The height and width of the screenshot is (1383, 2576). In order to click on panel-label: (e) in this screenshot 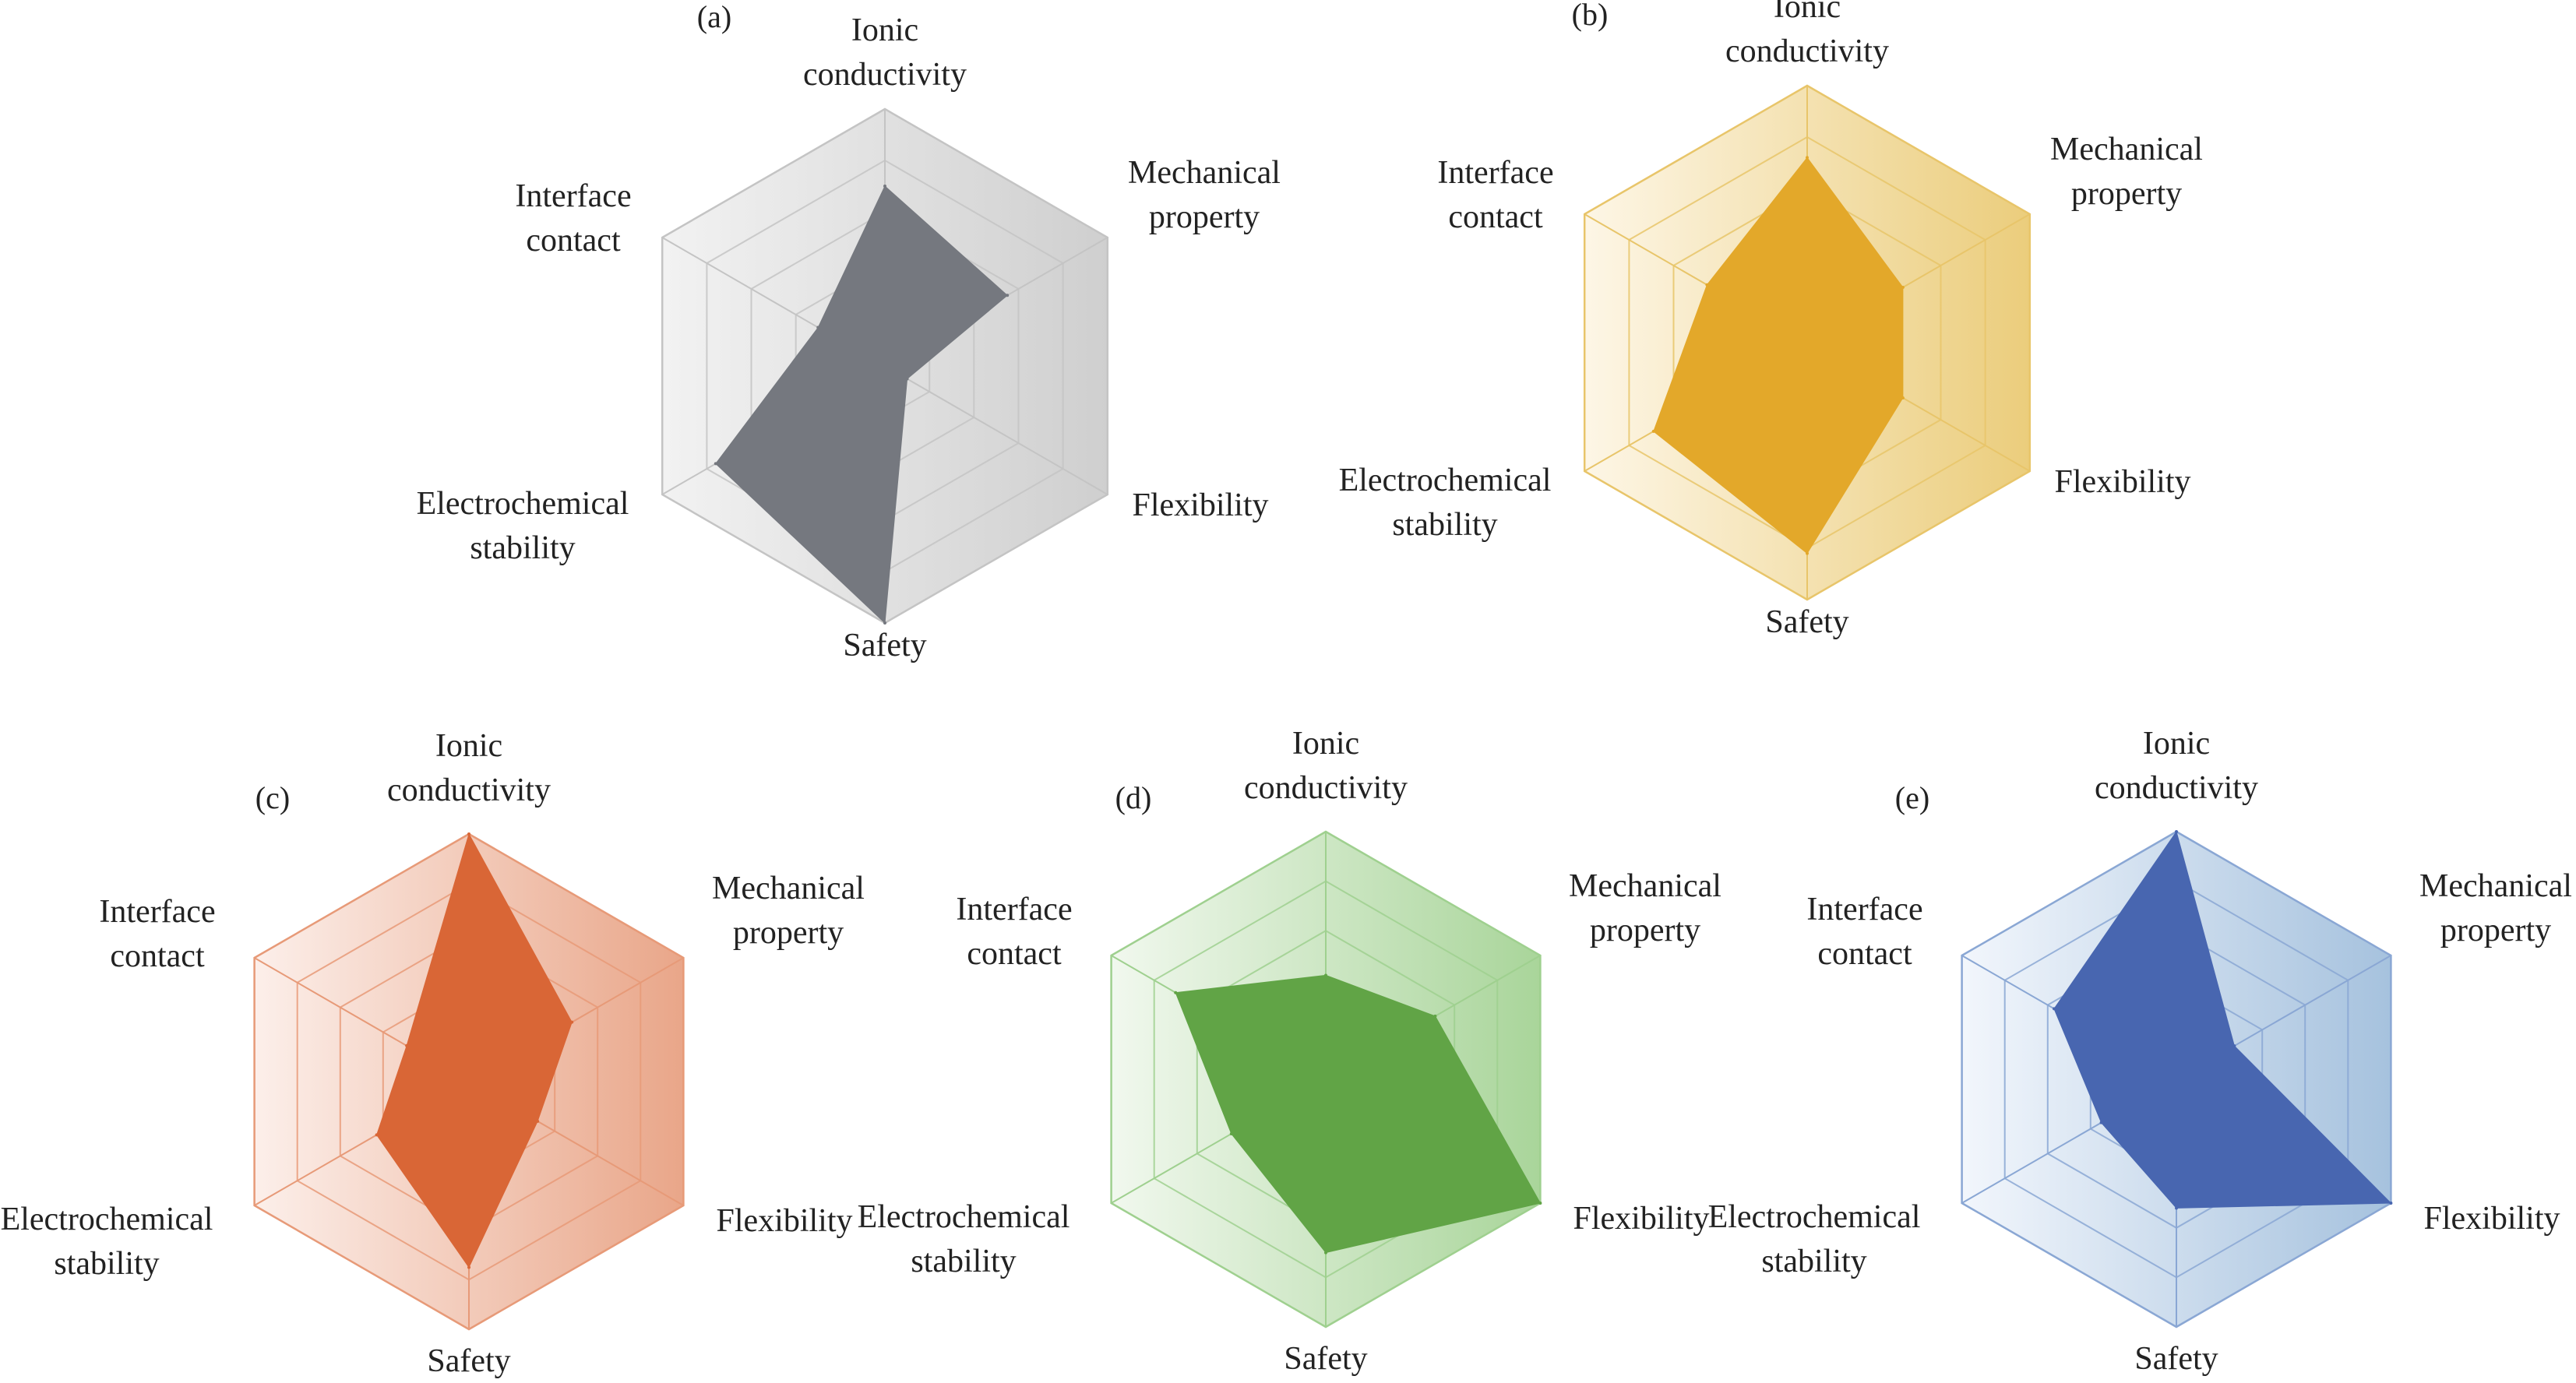, I will do `click(1912, 797)`.